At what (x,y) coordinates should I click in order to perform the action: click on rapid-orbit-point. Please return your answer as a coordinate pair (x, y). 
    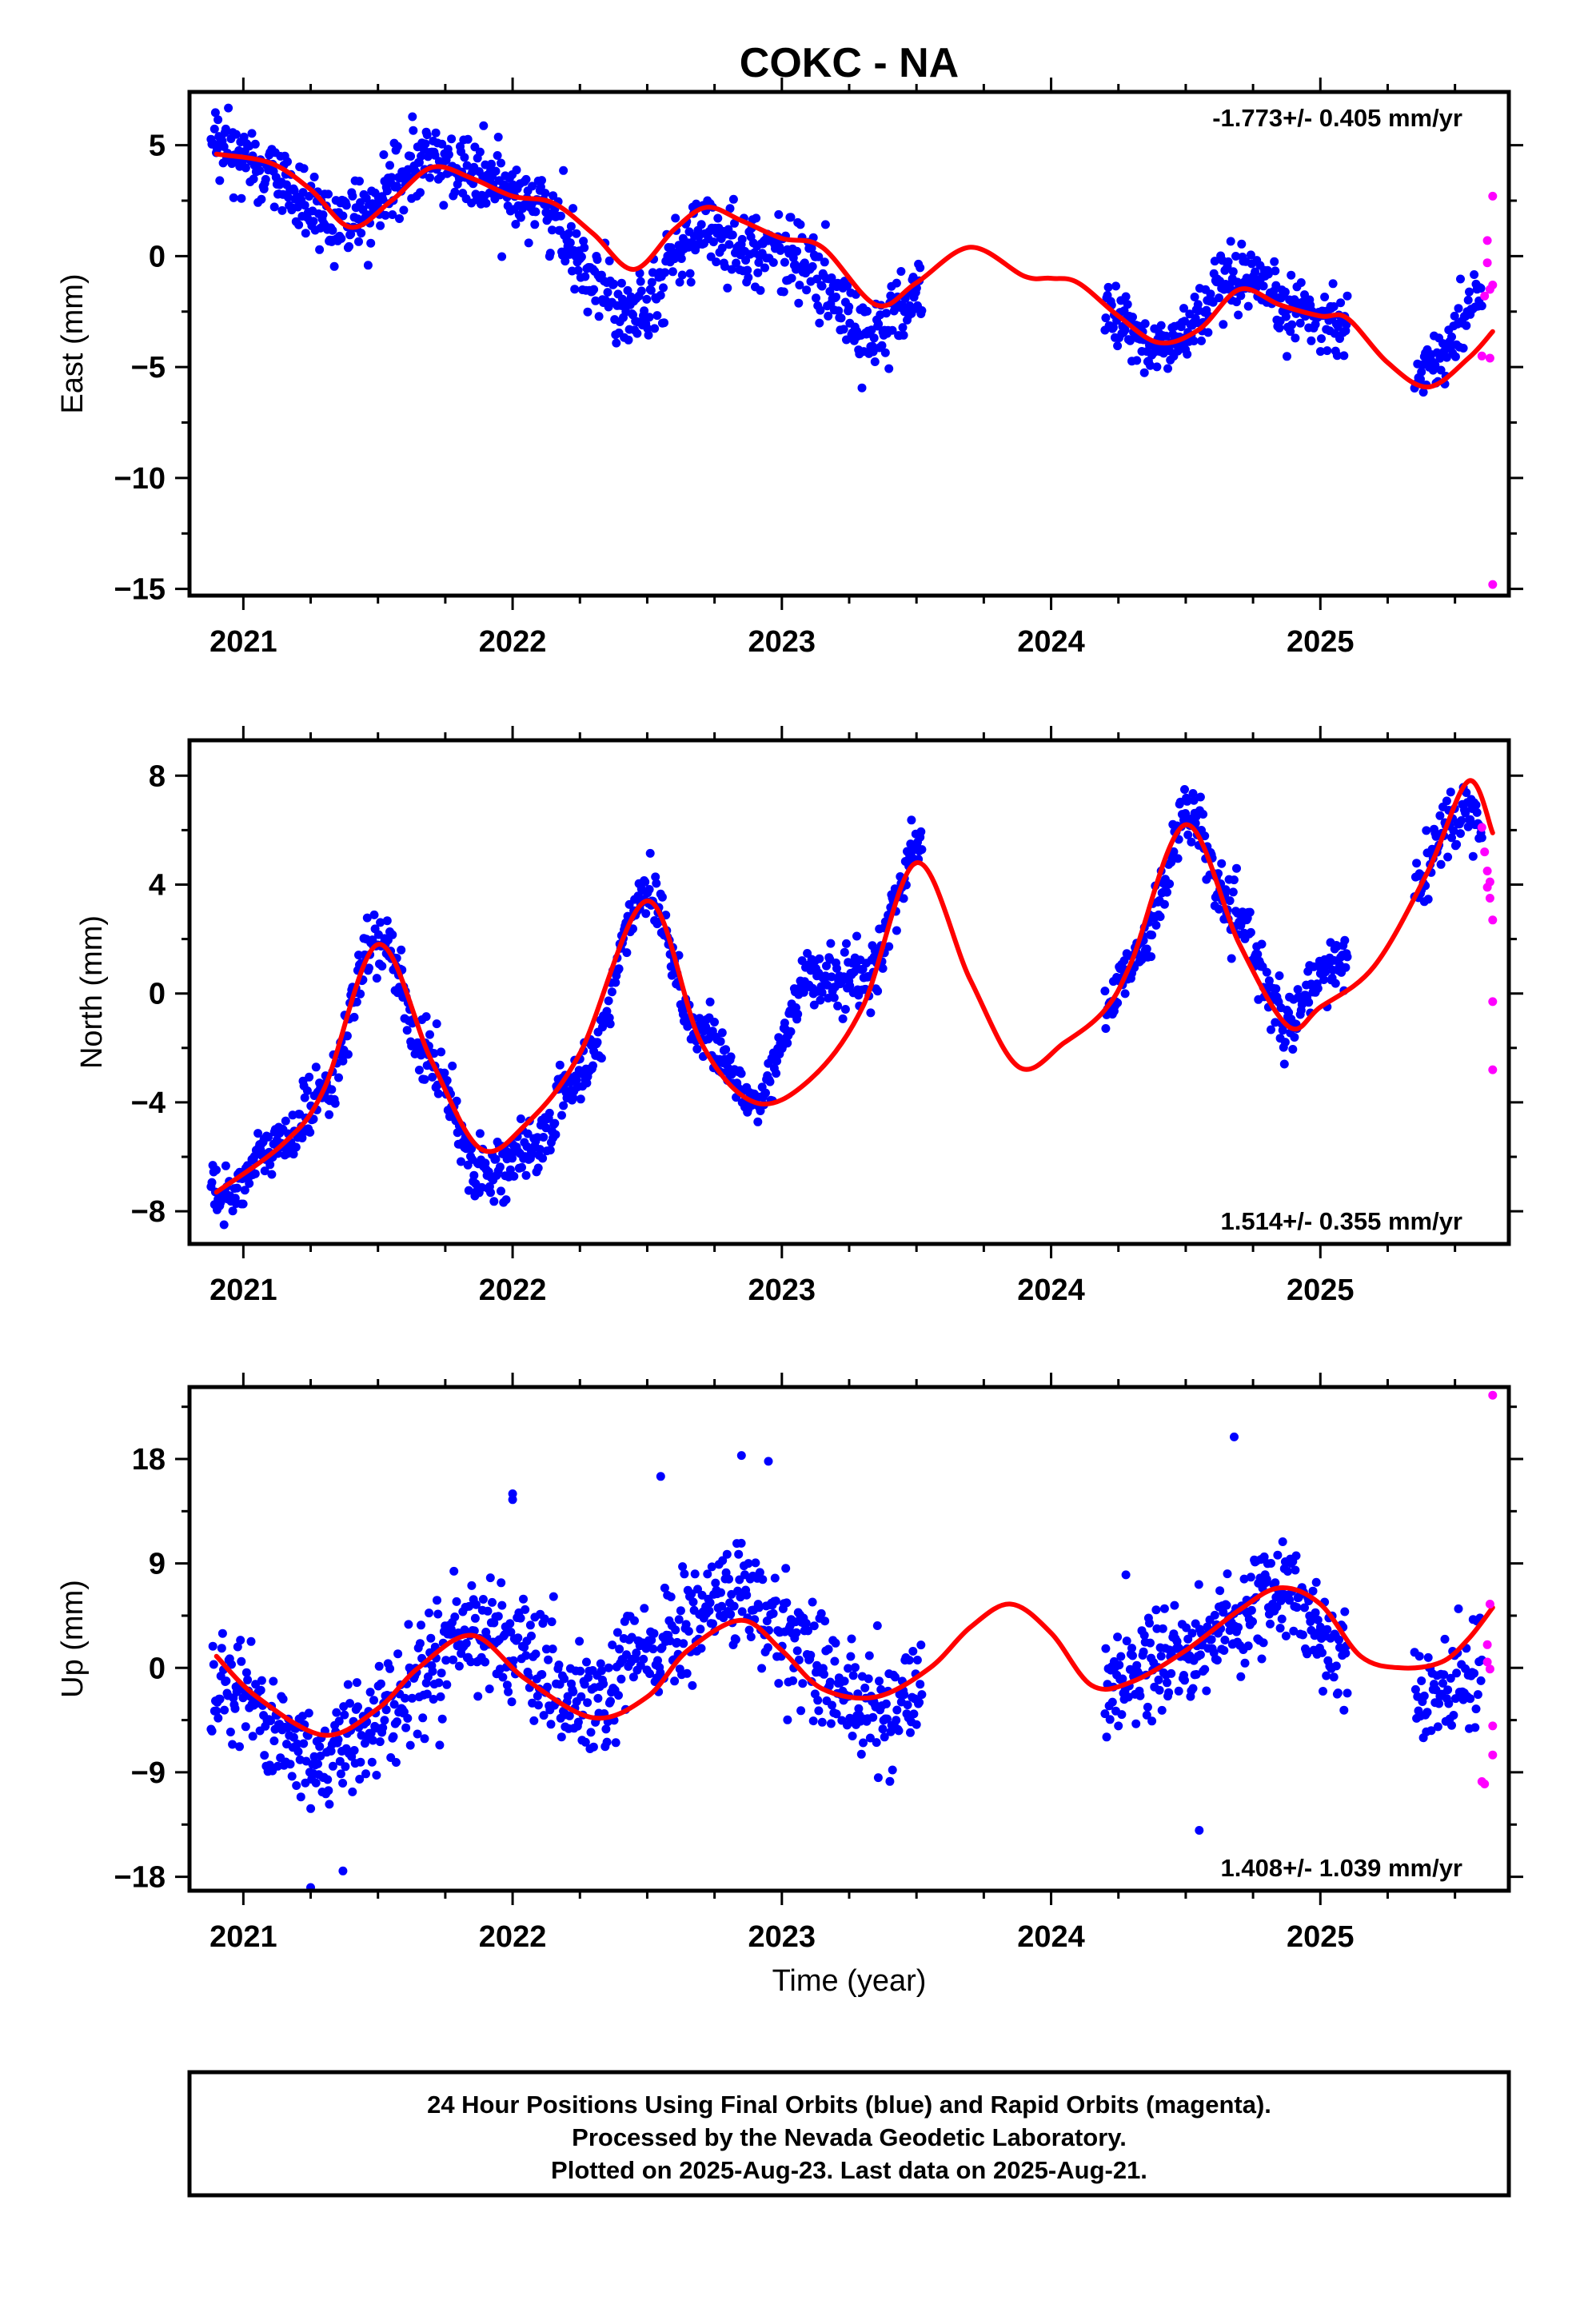
    Looking at the image, I should click on (1481, 828).